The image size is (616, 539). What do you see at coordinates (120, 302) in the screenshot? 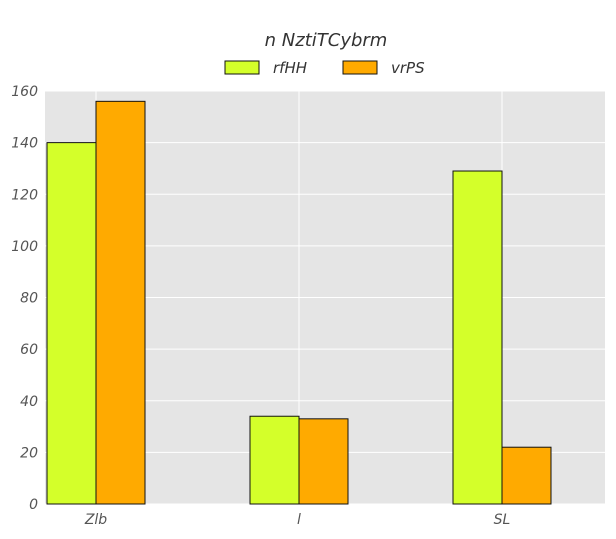
I see `bar-vrPS-Zlb` at bounding box center [120, 302].